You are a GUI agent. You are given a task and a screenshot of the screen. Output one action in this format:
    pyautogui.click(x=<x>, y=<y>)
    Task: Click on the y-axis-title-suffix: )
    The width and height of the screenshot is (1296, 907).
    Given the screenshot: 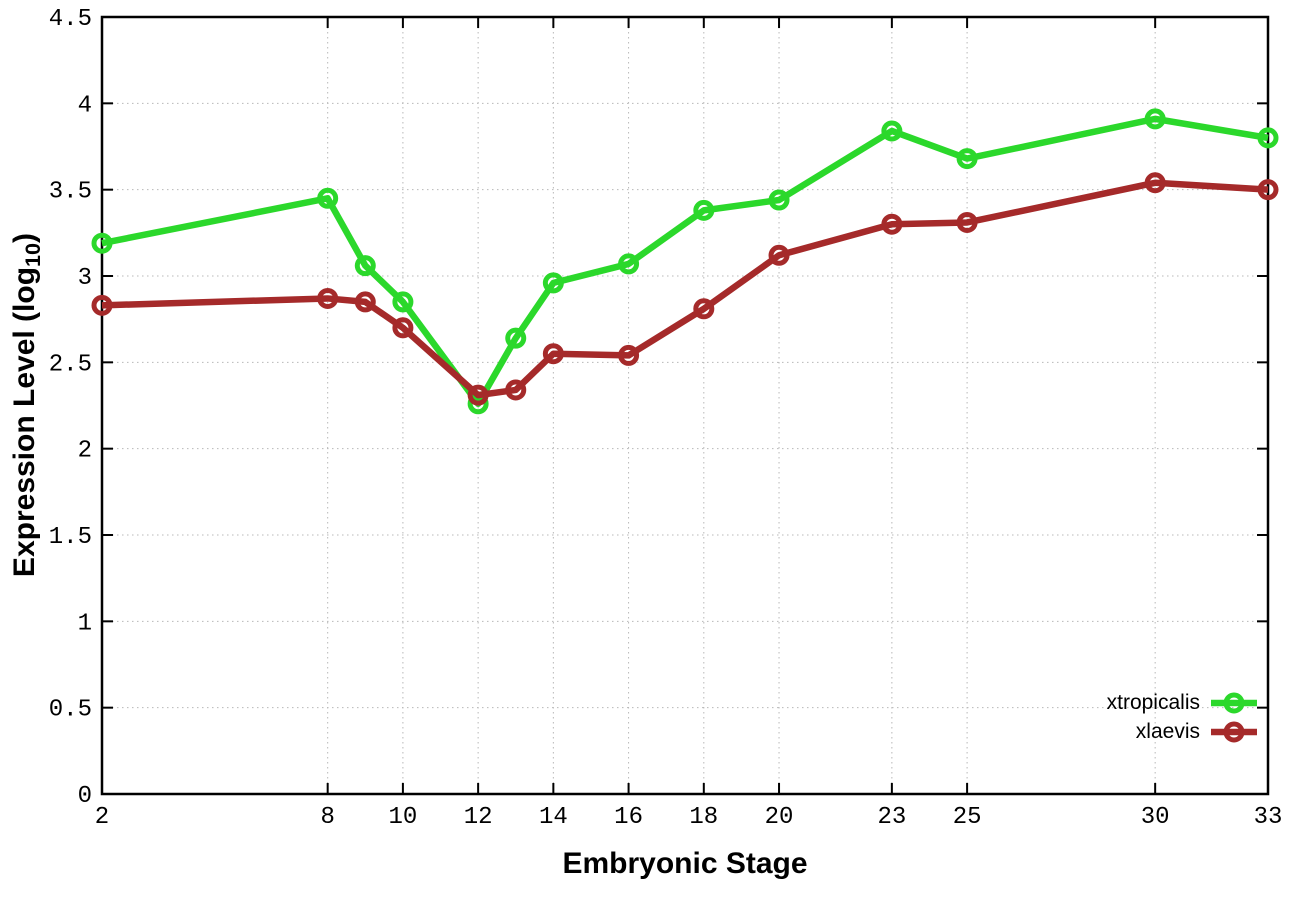 What is the action you would take?
    pyautogui.click(x=24, y=237)
    